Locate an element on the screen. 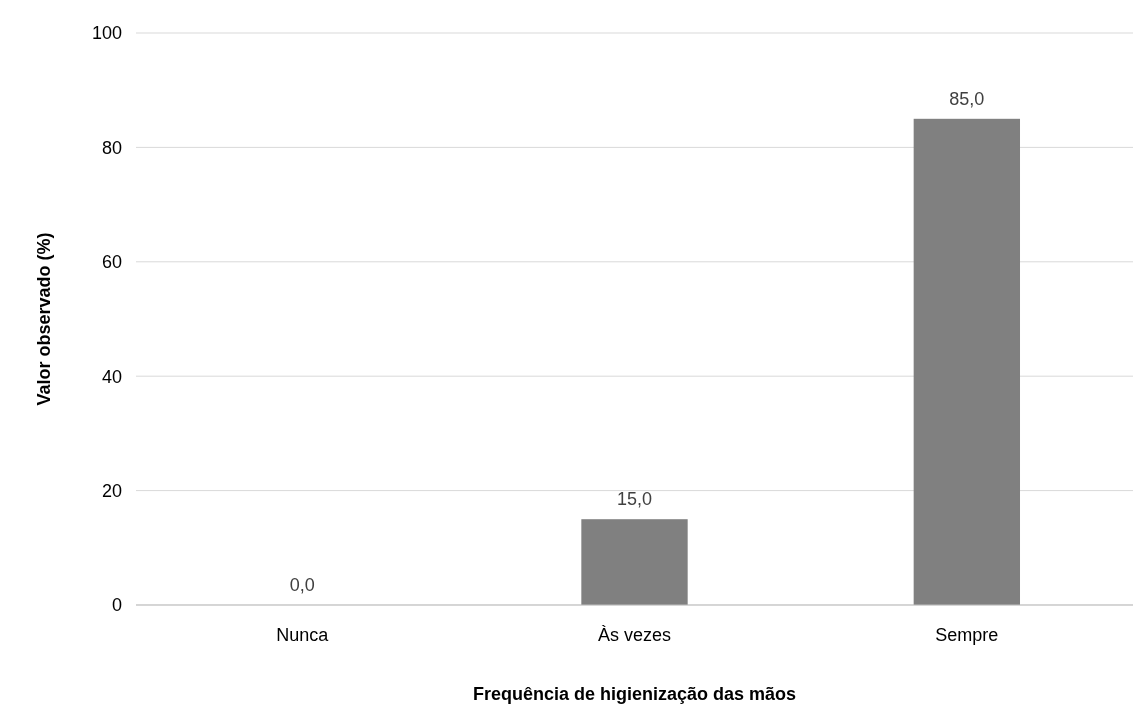 This screenshot has width=1142, height=710. data-label: 85,0 is located at coordinates (967, 98).